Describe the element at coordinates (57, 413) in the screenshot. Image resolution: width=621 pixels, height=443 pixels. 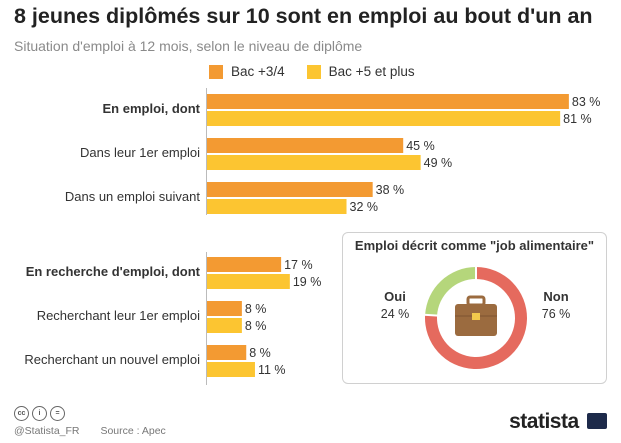
I see `equals-icon: =` at that location.